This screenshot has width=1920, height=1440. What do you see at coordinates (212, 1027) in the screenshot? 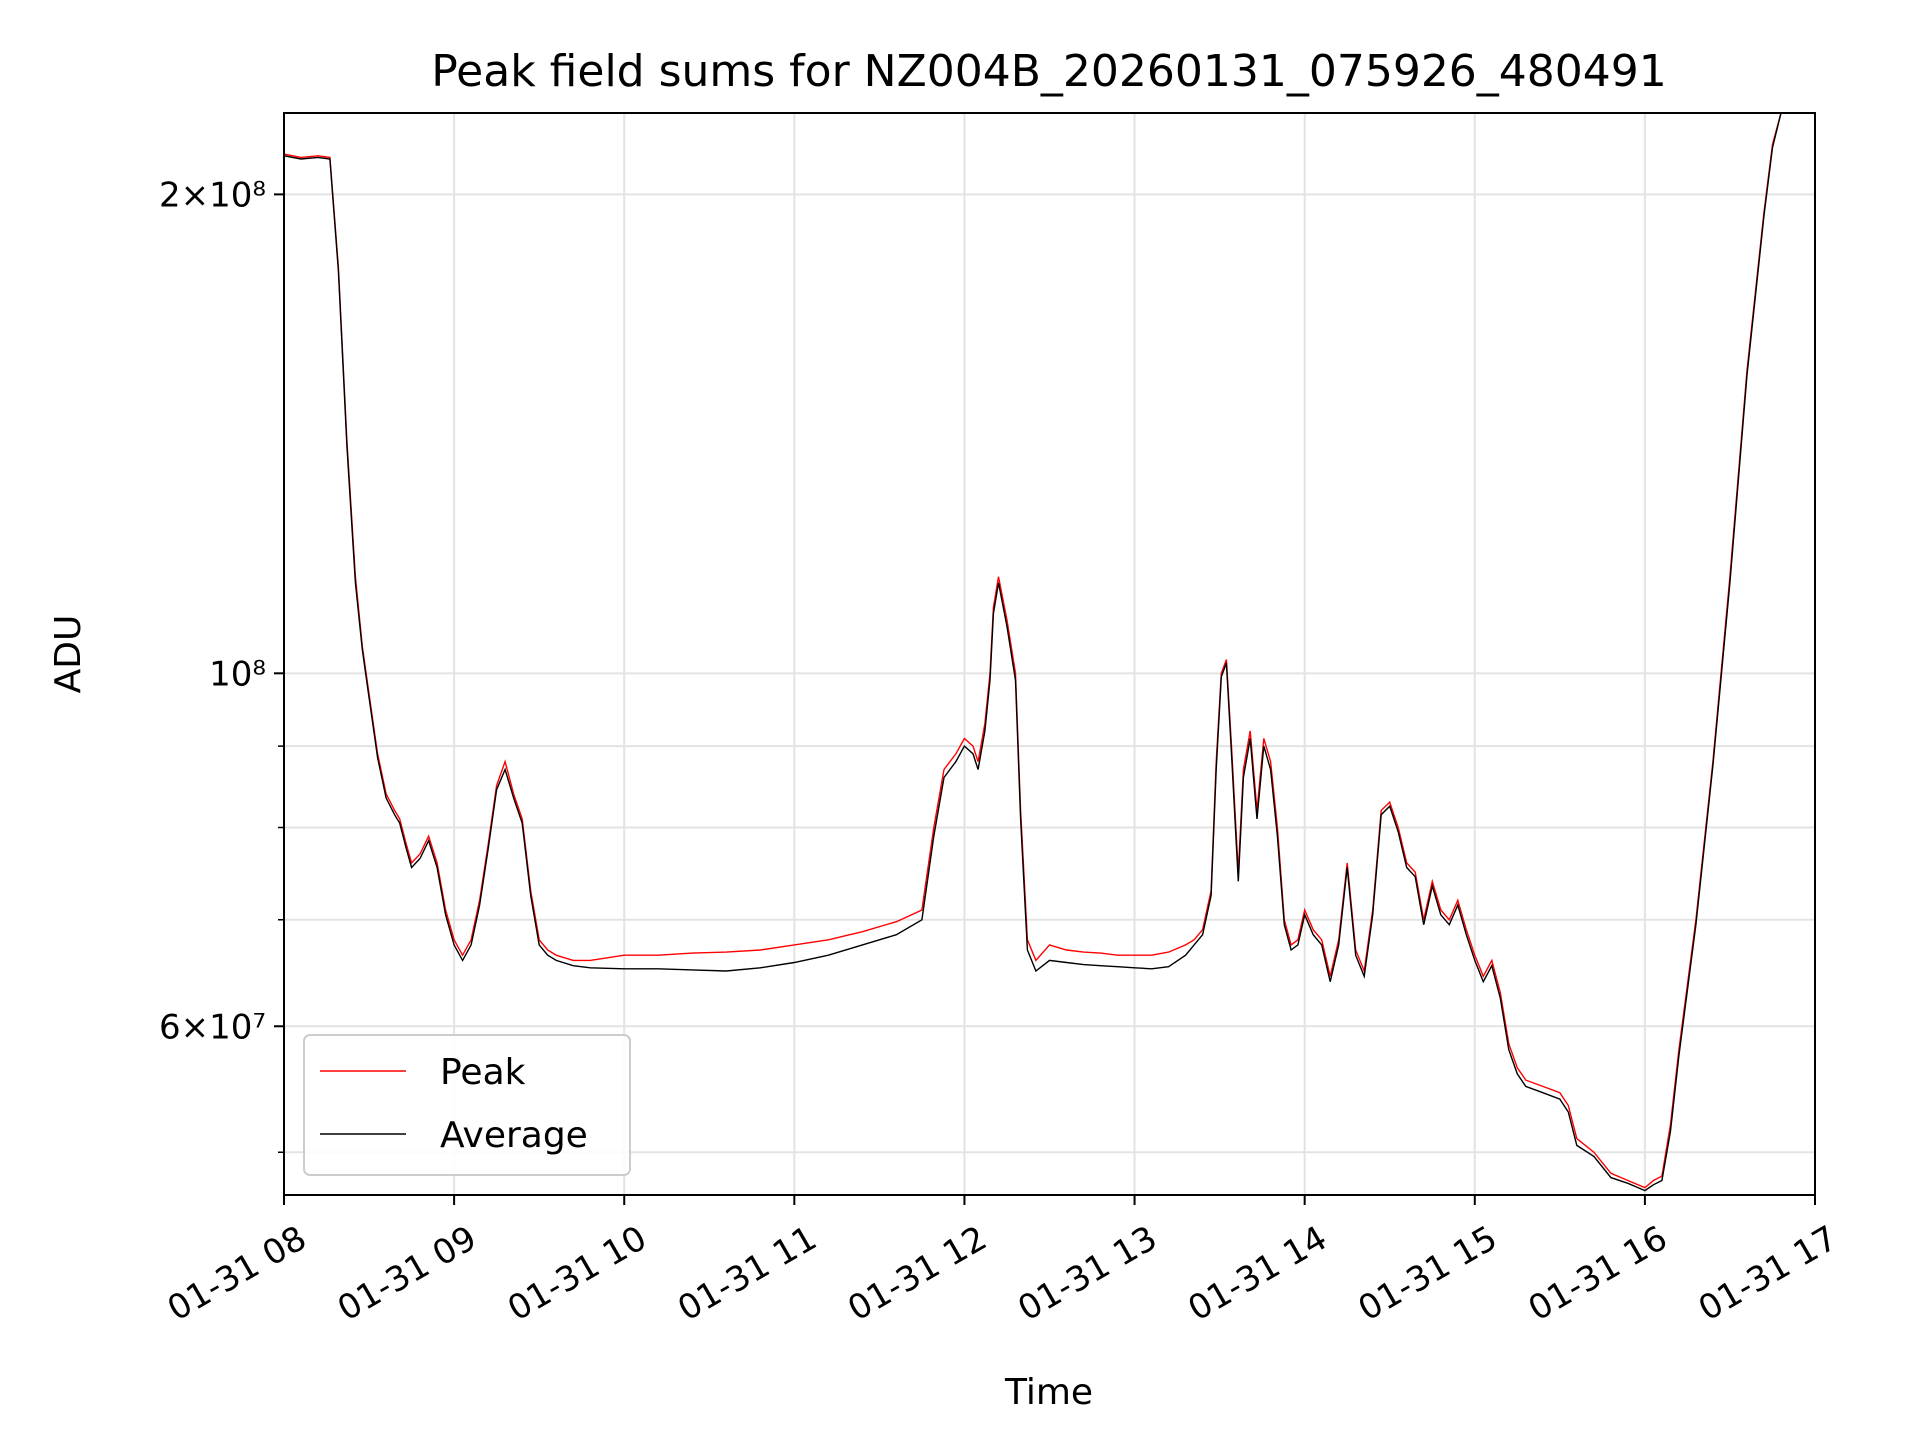
I see `y-tick-label: 6×10⁷` at bounding box center [212, 1027].